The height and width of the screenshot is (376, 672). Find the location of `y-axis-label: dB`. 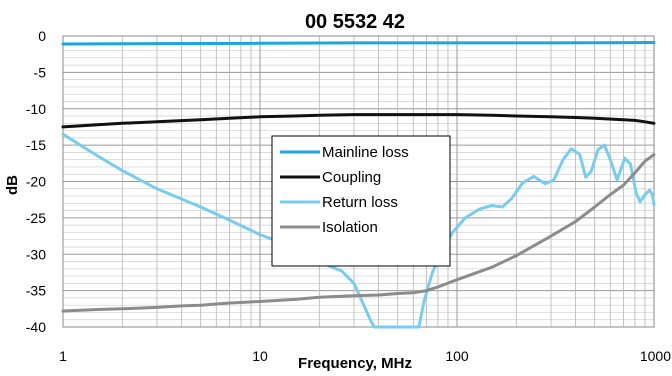

y-axis-label: dB is located at coordinates (12, 185).